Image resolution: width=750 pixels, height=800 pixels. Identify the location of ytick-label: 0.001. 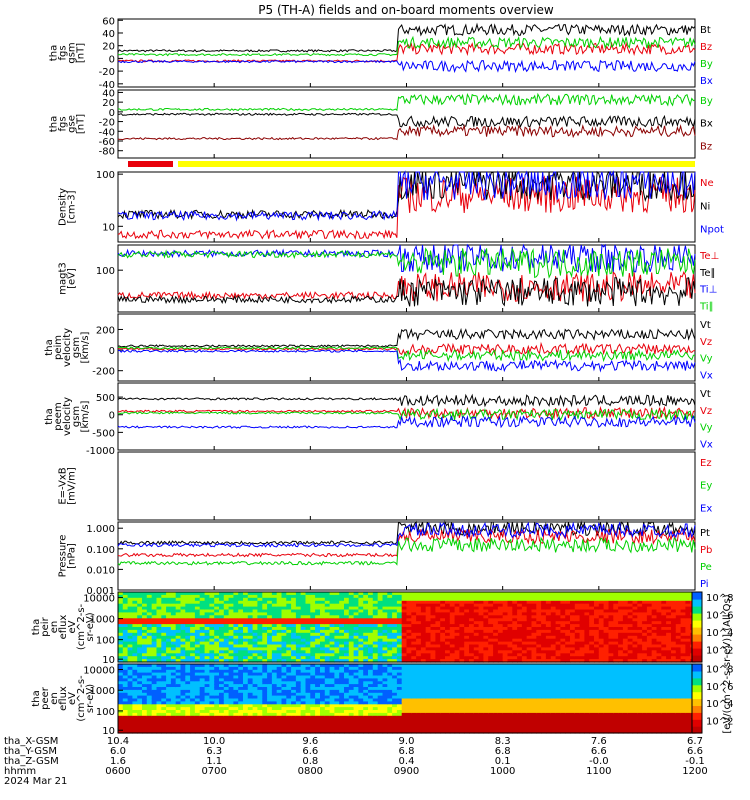
(100, 591).